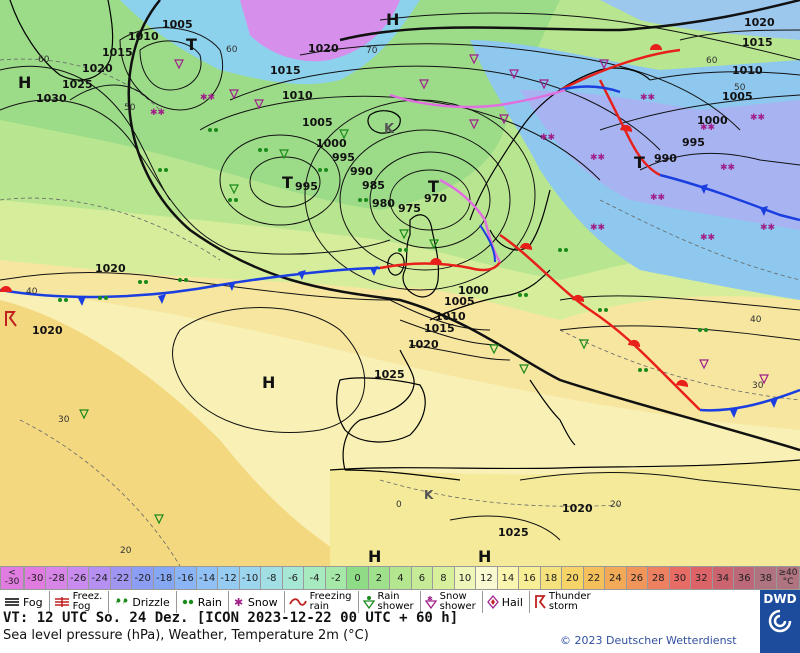  What do you see at coordinates (320, 31) in the screenshot?
I see `temp-zone-greenland-coldest` at bounding box center [320, 31].